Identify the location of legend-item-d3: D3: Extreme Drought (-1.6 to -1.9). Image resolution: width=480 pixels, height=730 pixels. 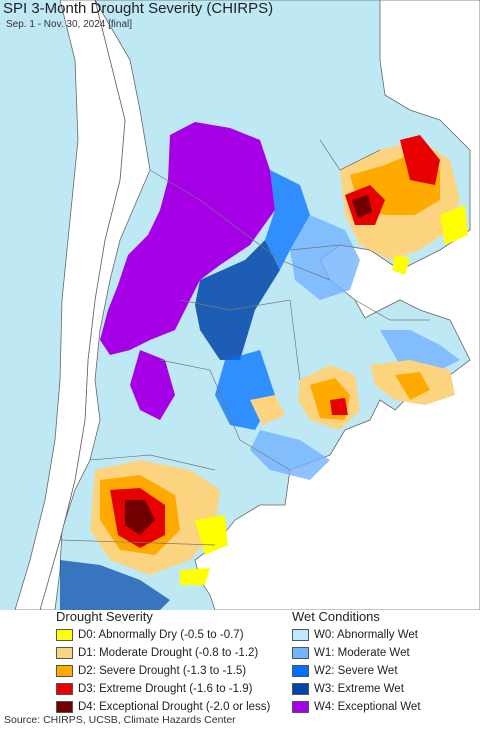
(154, 688).